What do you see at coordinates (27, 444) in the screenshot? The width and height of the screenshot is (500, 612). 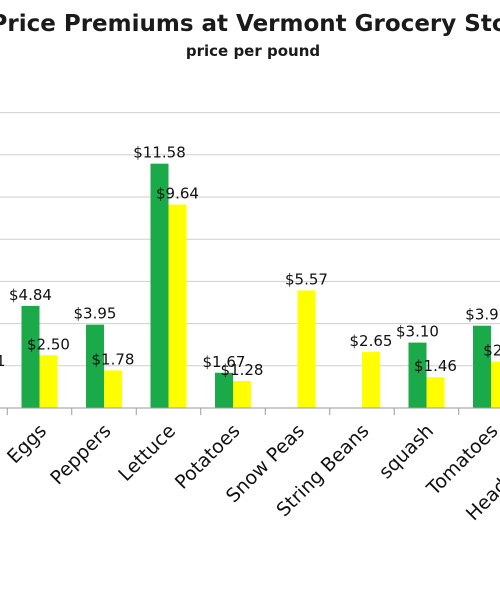 I see `x-tick-label: Eggs` at bounding box center [27, 444].